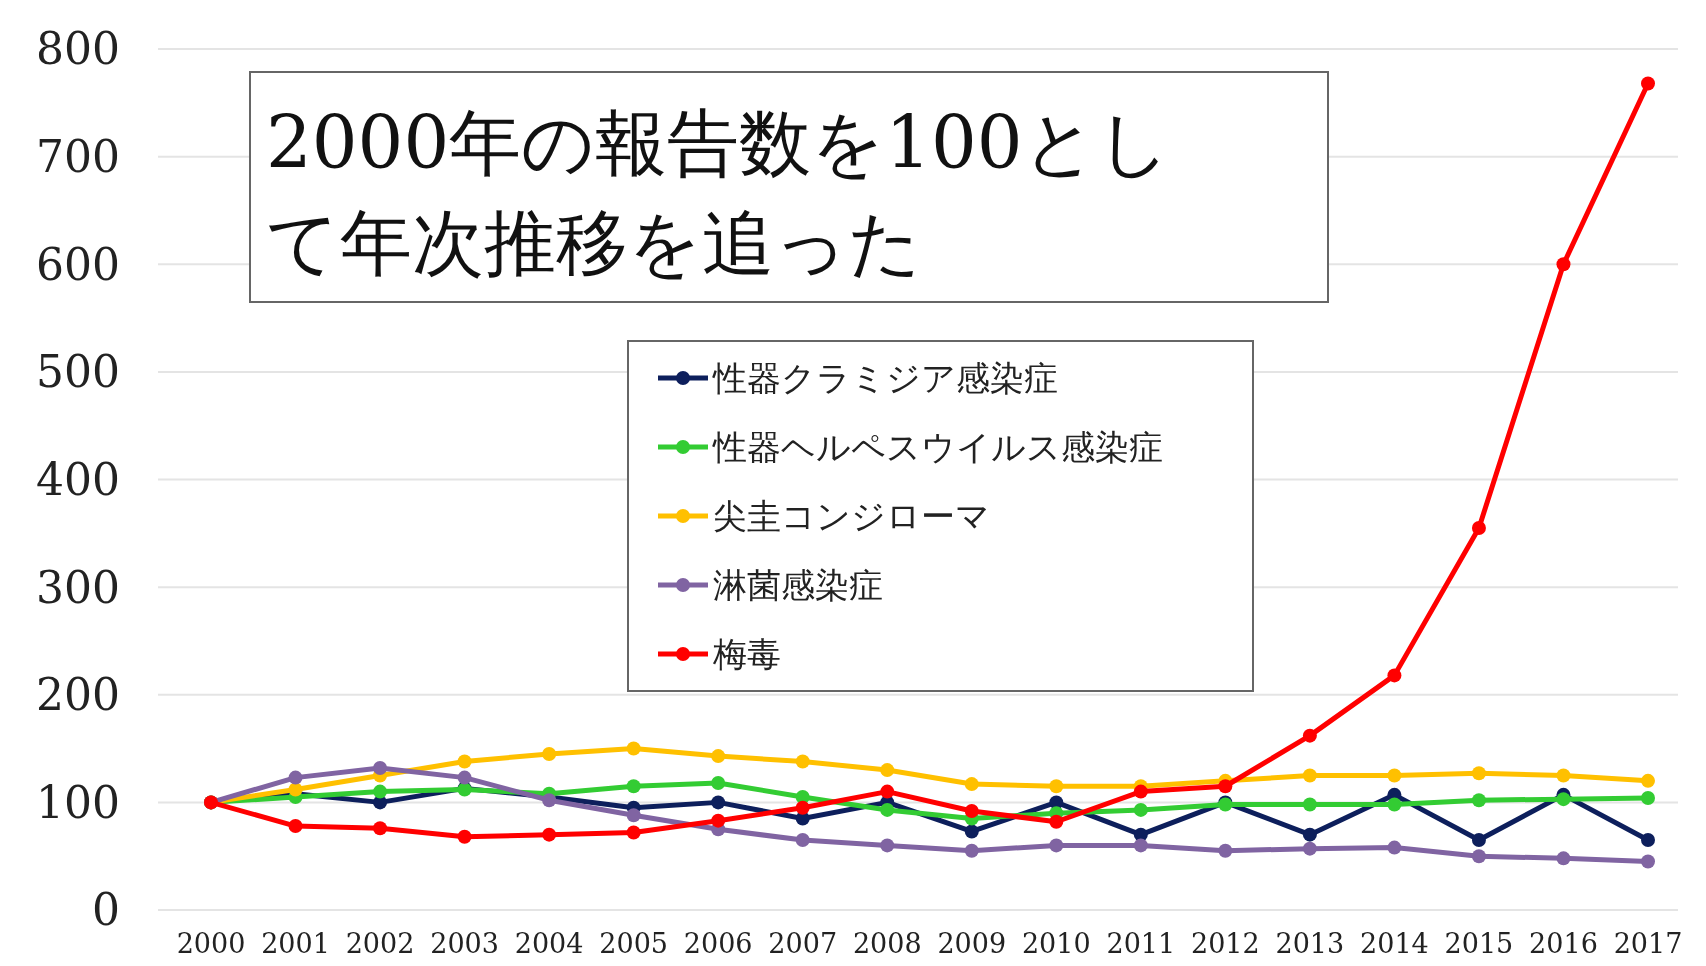 This screenshot has width=1706, height=966. I want to click on y-tick-label: 800, so click(78, 49).